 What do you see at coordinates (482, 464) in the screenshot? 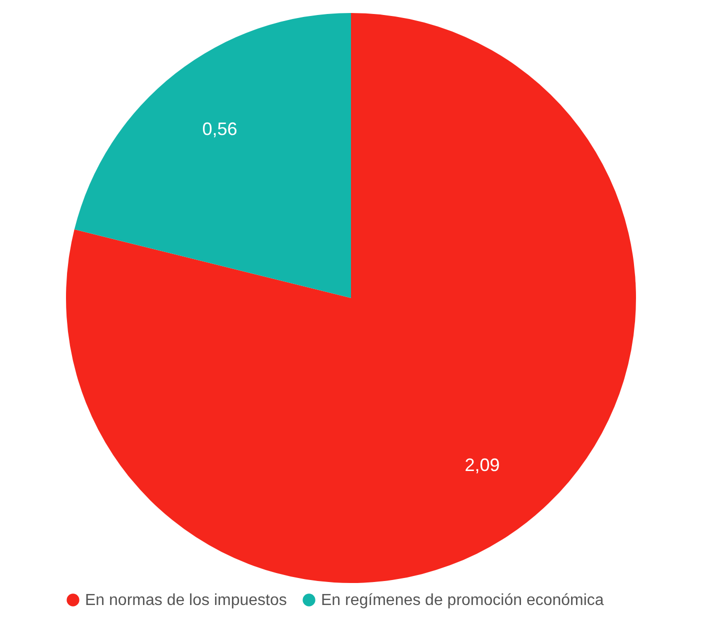
I see `data-label: 2,09` at bounding box center [482, 464].